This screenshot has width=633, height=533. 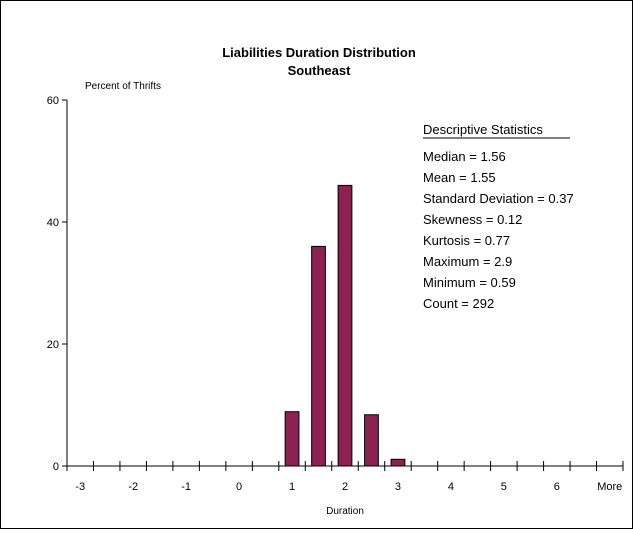 What do you see at coordinates (80, 487) in the screenshot?
I see `x-tick-label: -3` at bounding box center [80, 487].